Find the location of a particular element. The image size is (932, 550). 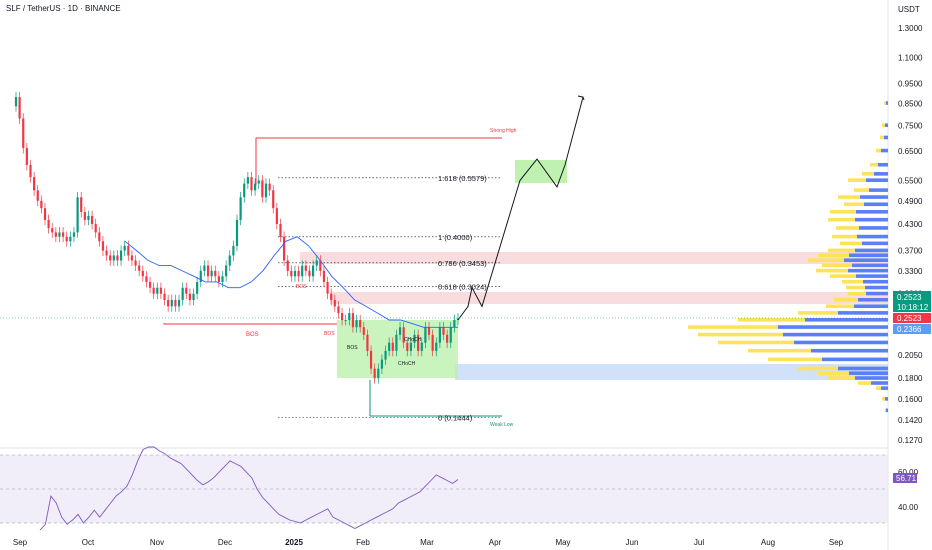

fib-label: 1 (0.4000) is located at coordinates (455, 237).